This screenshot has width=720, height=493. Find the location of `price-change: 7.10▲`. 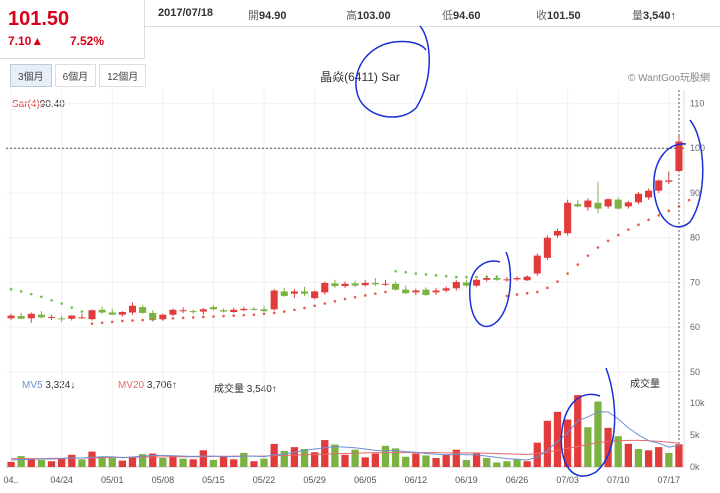

price-change: 7.10▲ is located at coordinates (26, 41).